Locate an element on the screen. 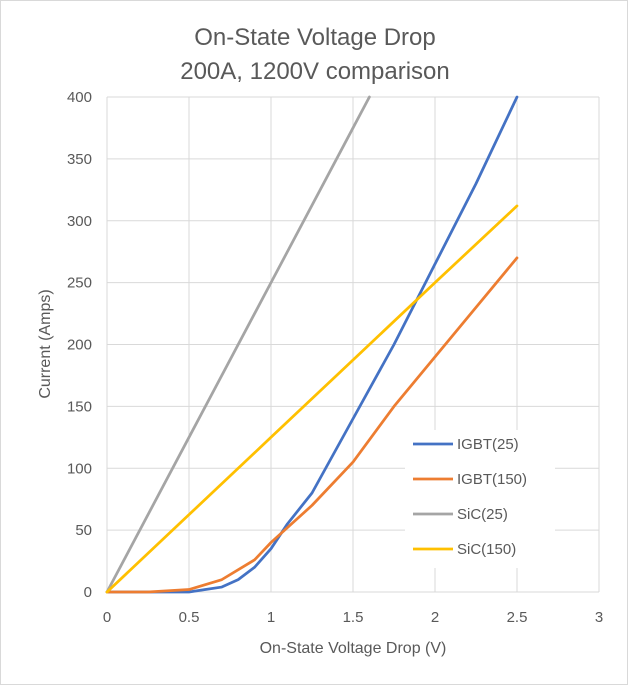 Image resolution: width=628 pixels, height=686 pixels. legend-background is located at coordinates (480, 499).